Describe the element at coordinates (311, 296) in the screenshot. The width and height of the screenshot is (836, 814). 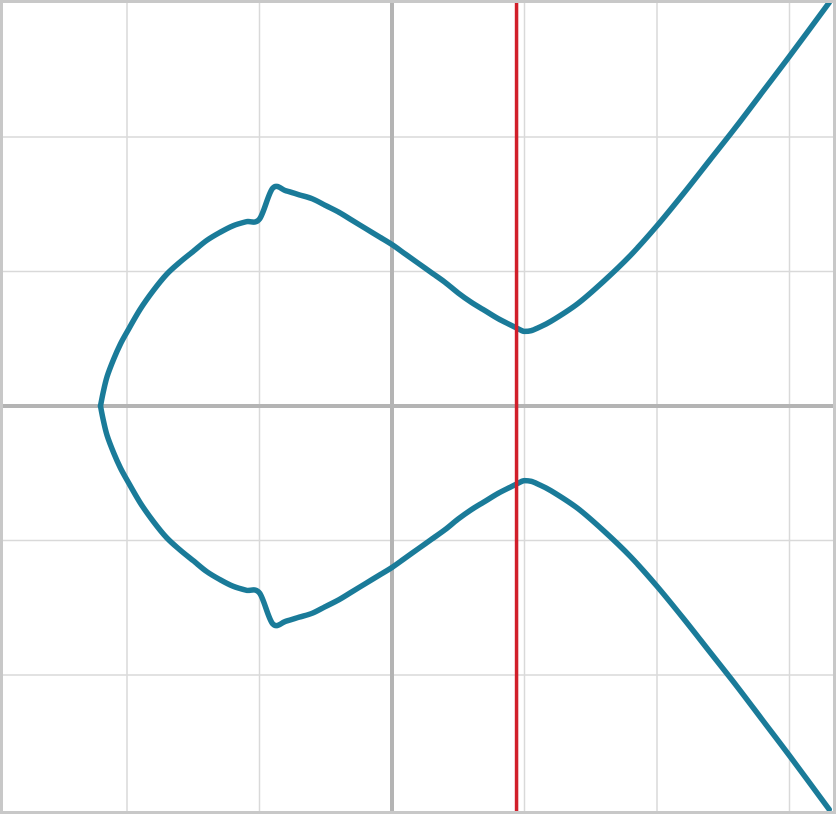
I see `curve-upper-loop` at that location.